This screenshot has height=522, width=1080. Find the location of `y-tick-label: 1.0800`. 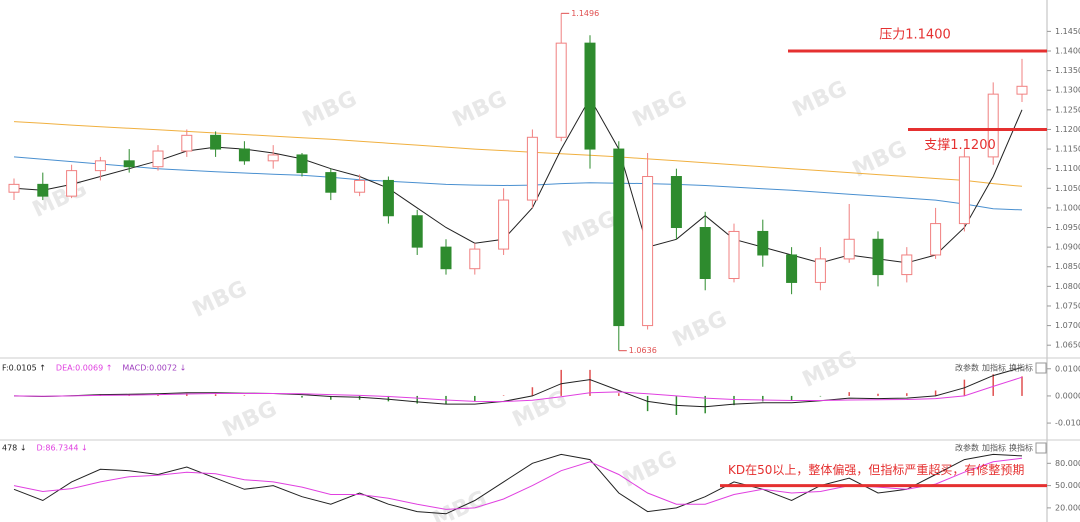

y-tick-label: 1.0800 is located at coordinates (1067, 286).